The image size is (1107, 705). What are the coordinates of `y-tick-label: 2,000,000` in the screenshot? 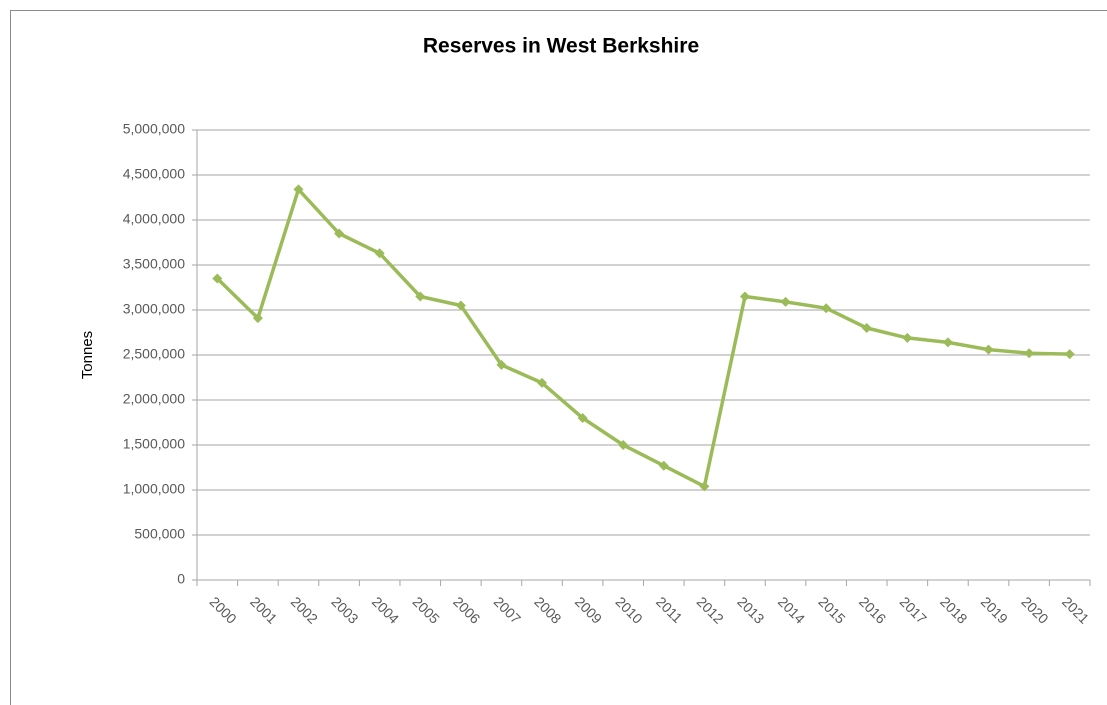 It's located at (154, 399).